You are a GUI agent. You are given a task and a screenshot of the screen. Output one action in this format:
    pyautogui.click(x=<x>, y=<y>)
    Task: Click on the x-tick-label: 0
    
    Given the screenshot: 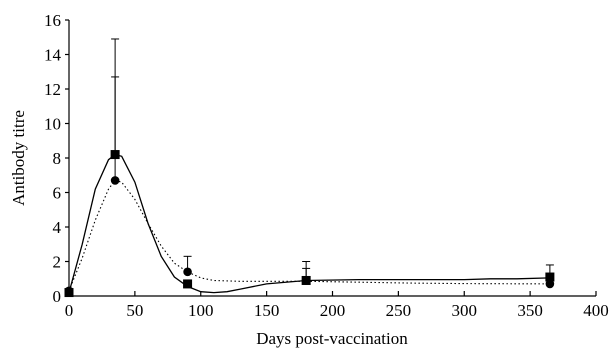 What is the action you would take?
    pyautogui.click(x=69, y=310)
    